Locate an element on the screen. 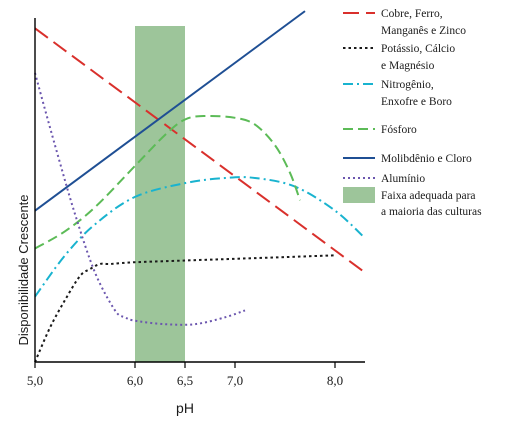  legend-label-suitable-ph-band: Faixa adequada para is located at coordinates (428, 196).